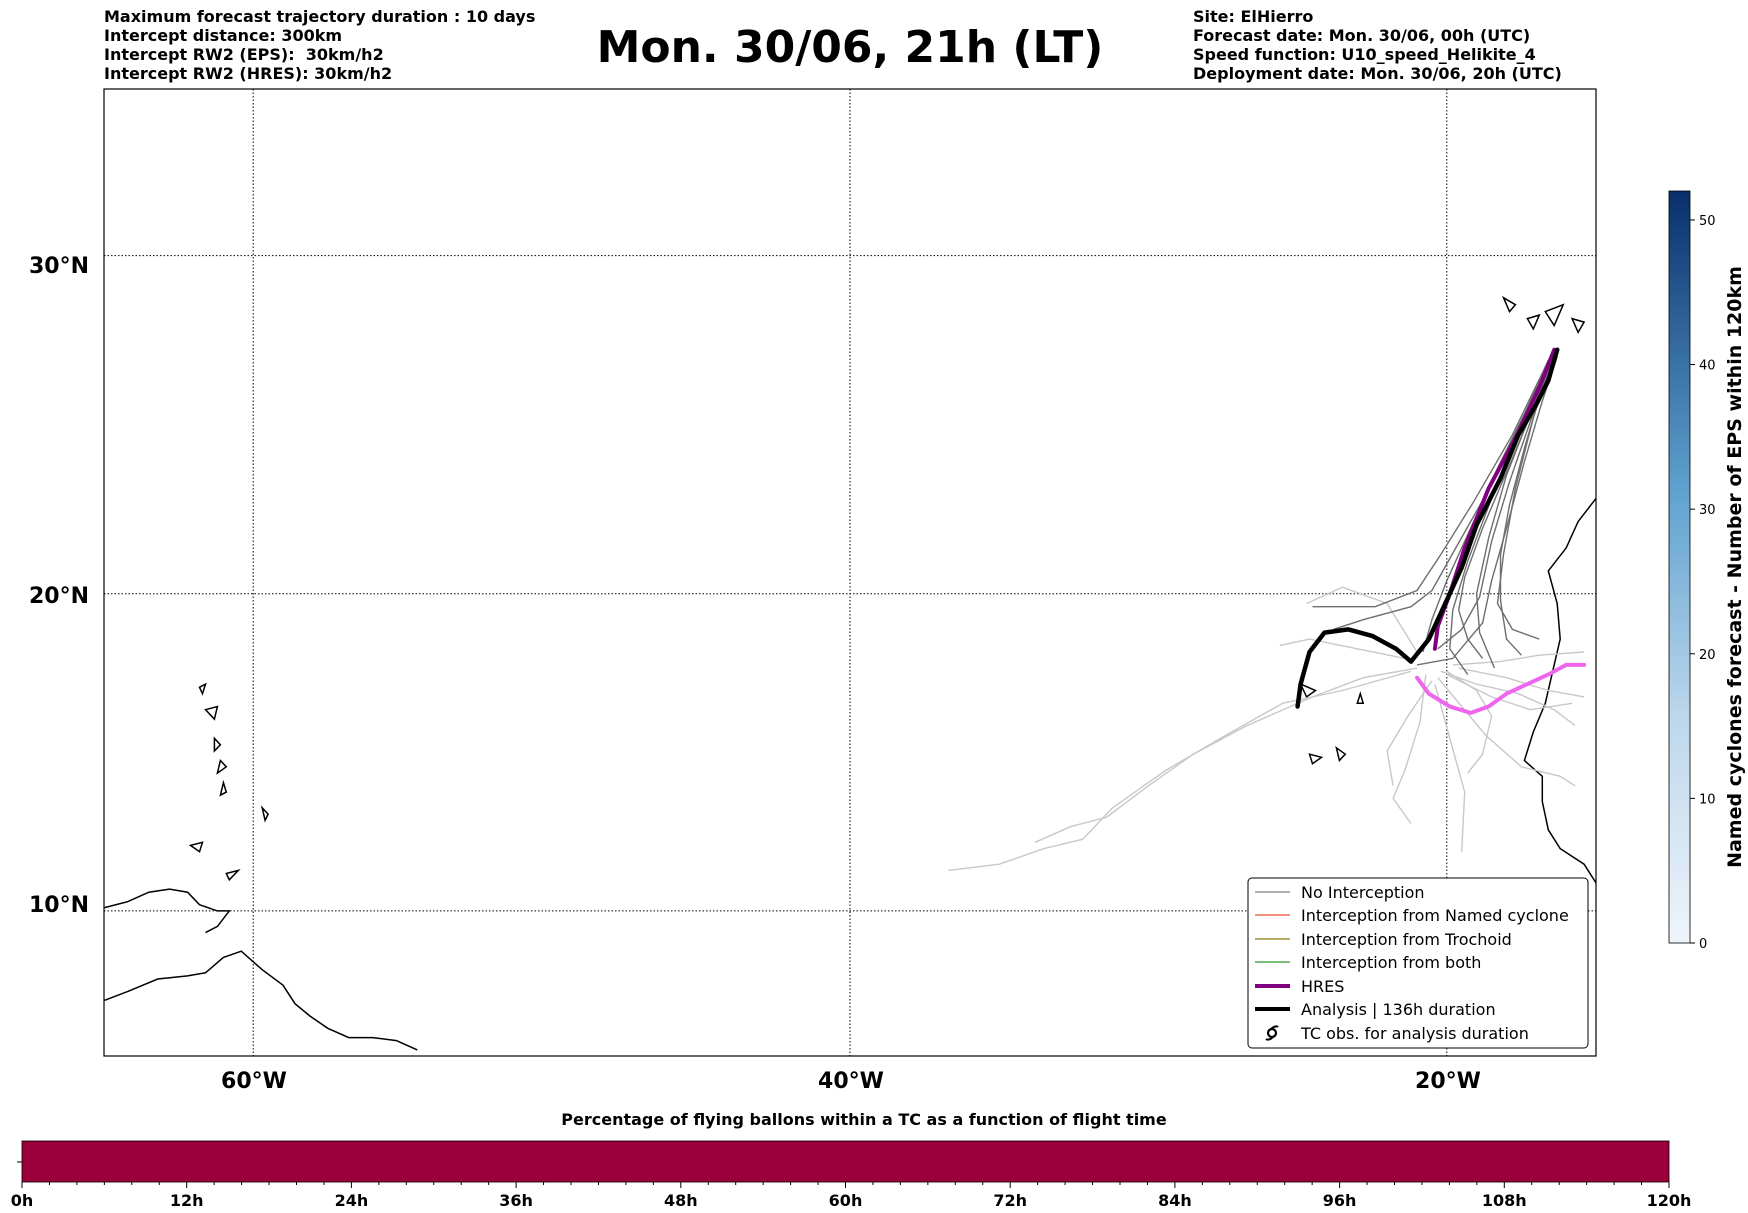 Image resolution: width=1748 pixels, height=1213 pixels. Describe the element at coordinates (1363, 892) in the screenshot. I see `legend-label: No Interception` at that location.